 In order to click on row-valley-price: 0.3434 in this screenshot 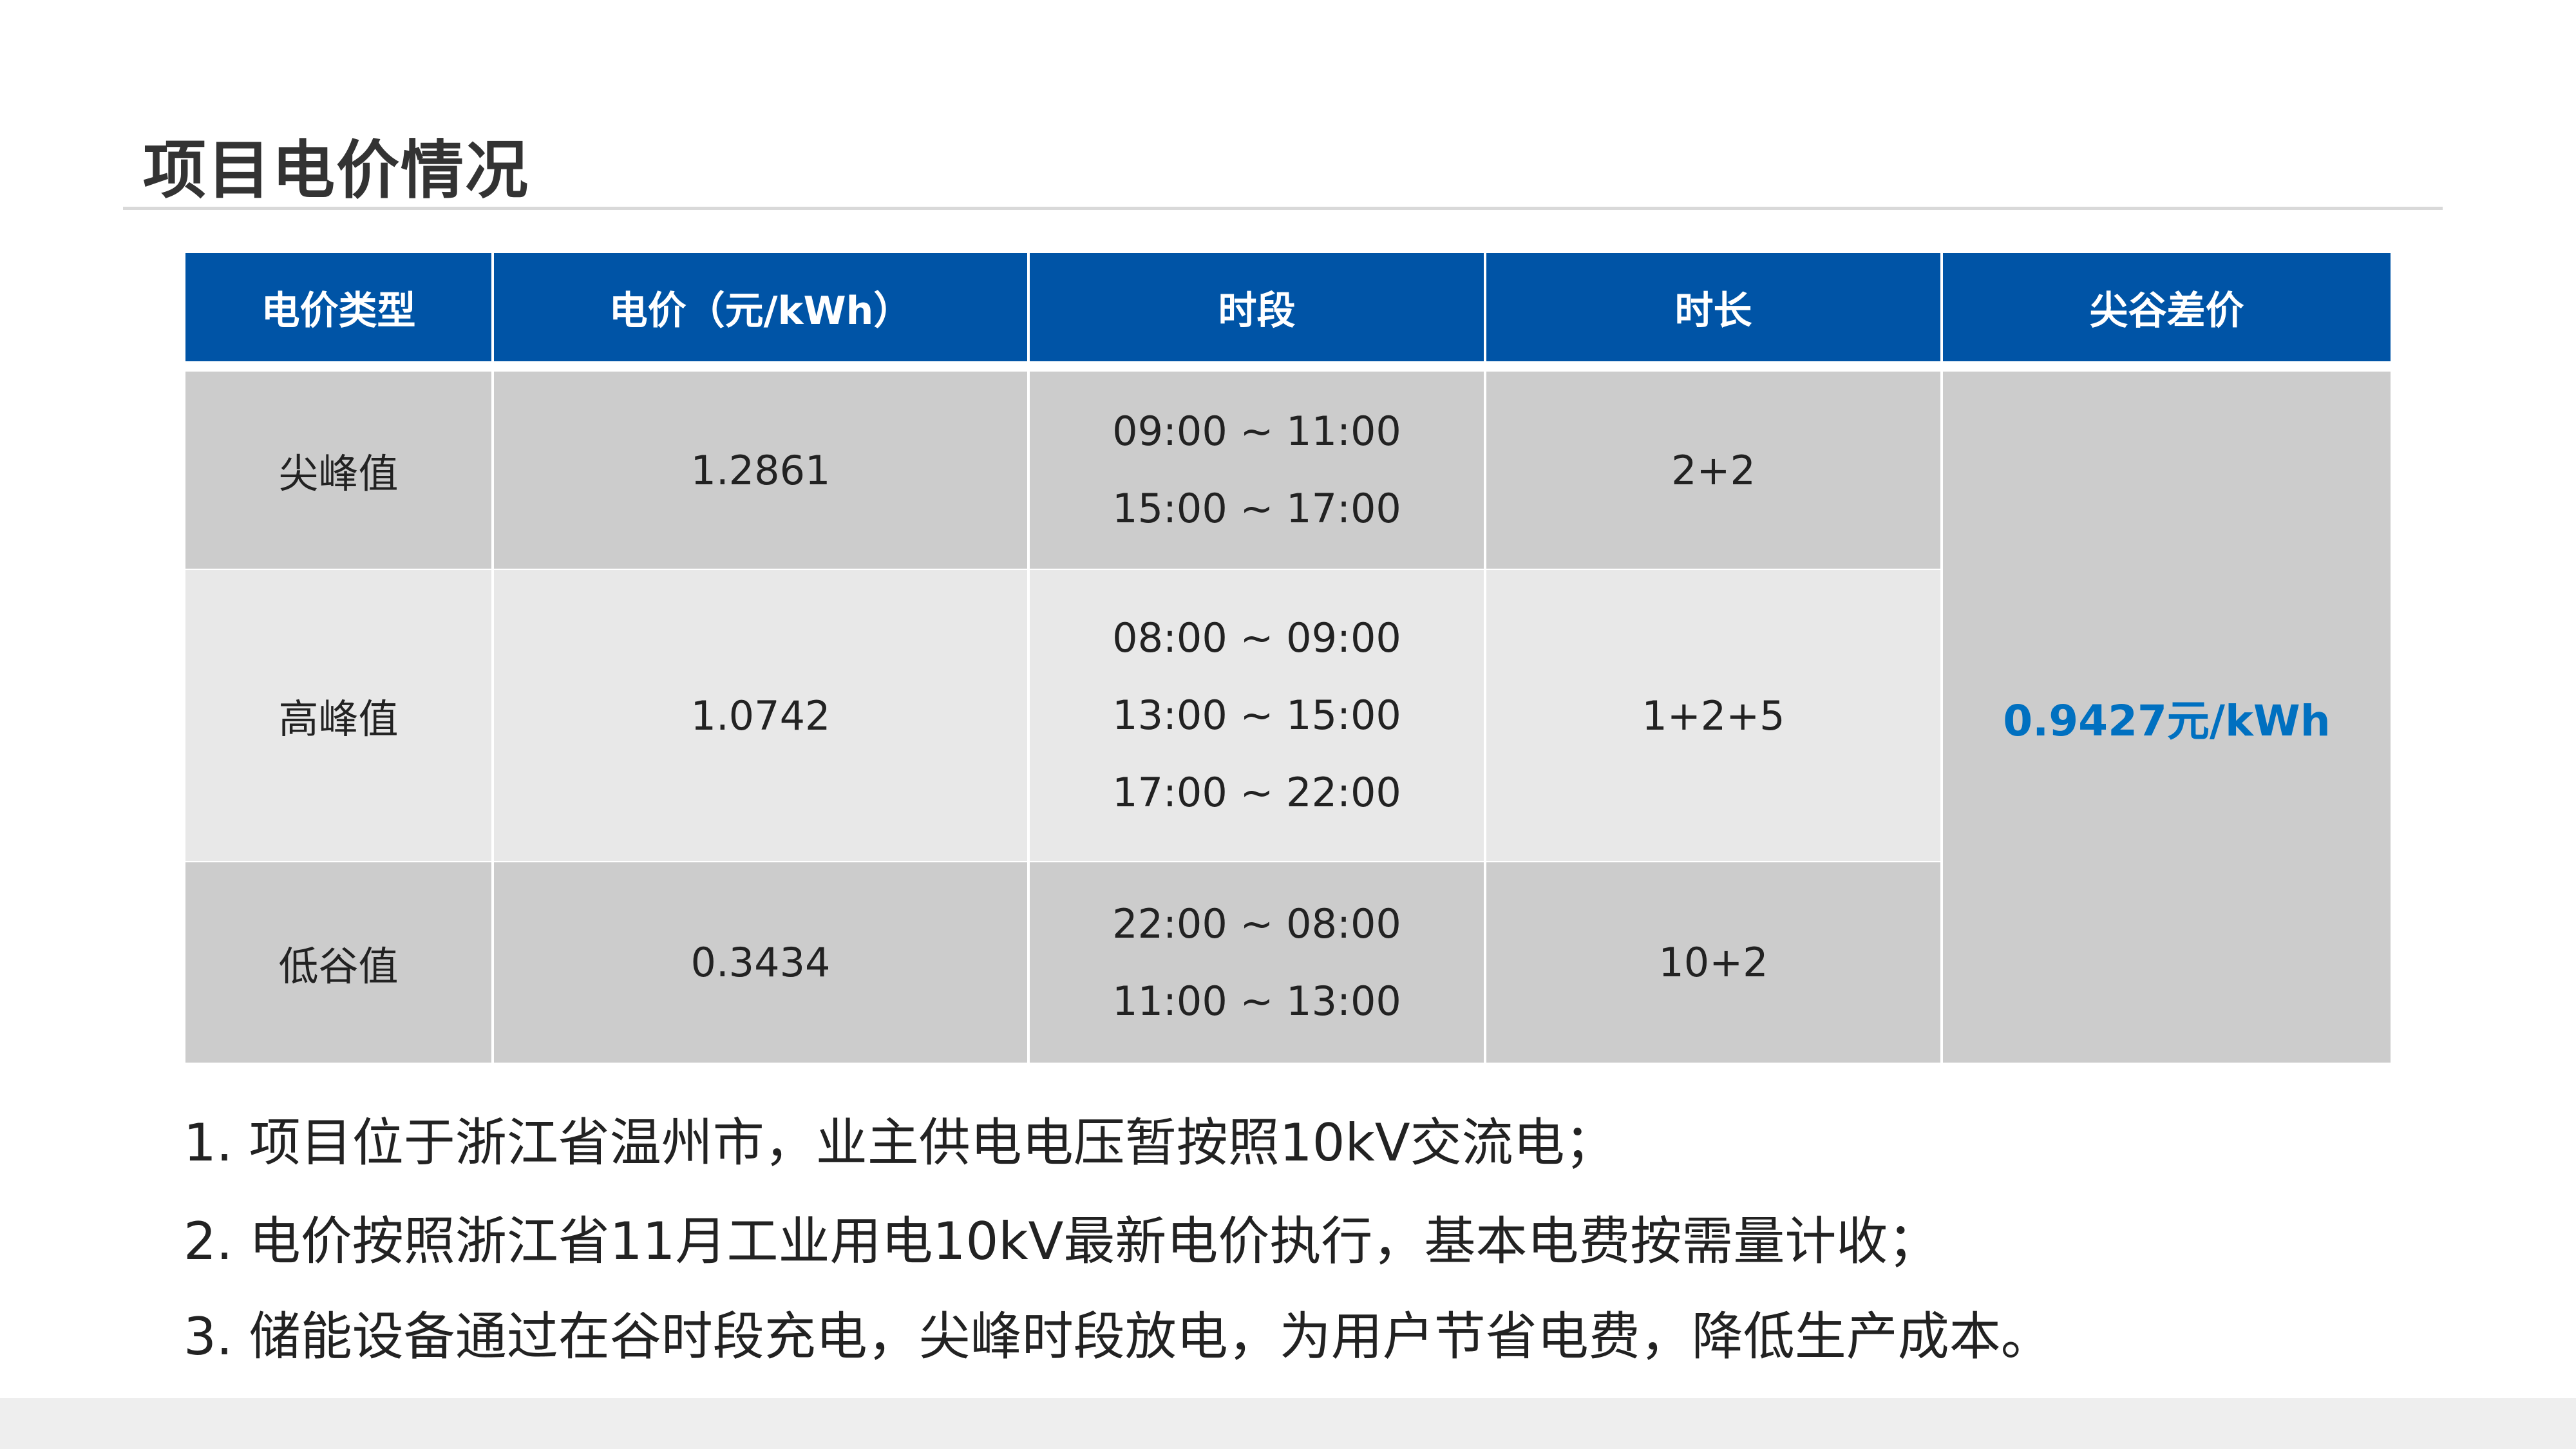, I will do `click(760, 963)`.